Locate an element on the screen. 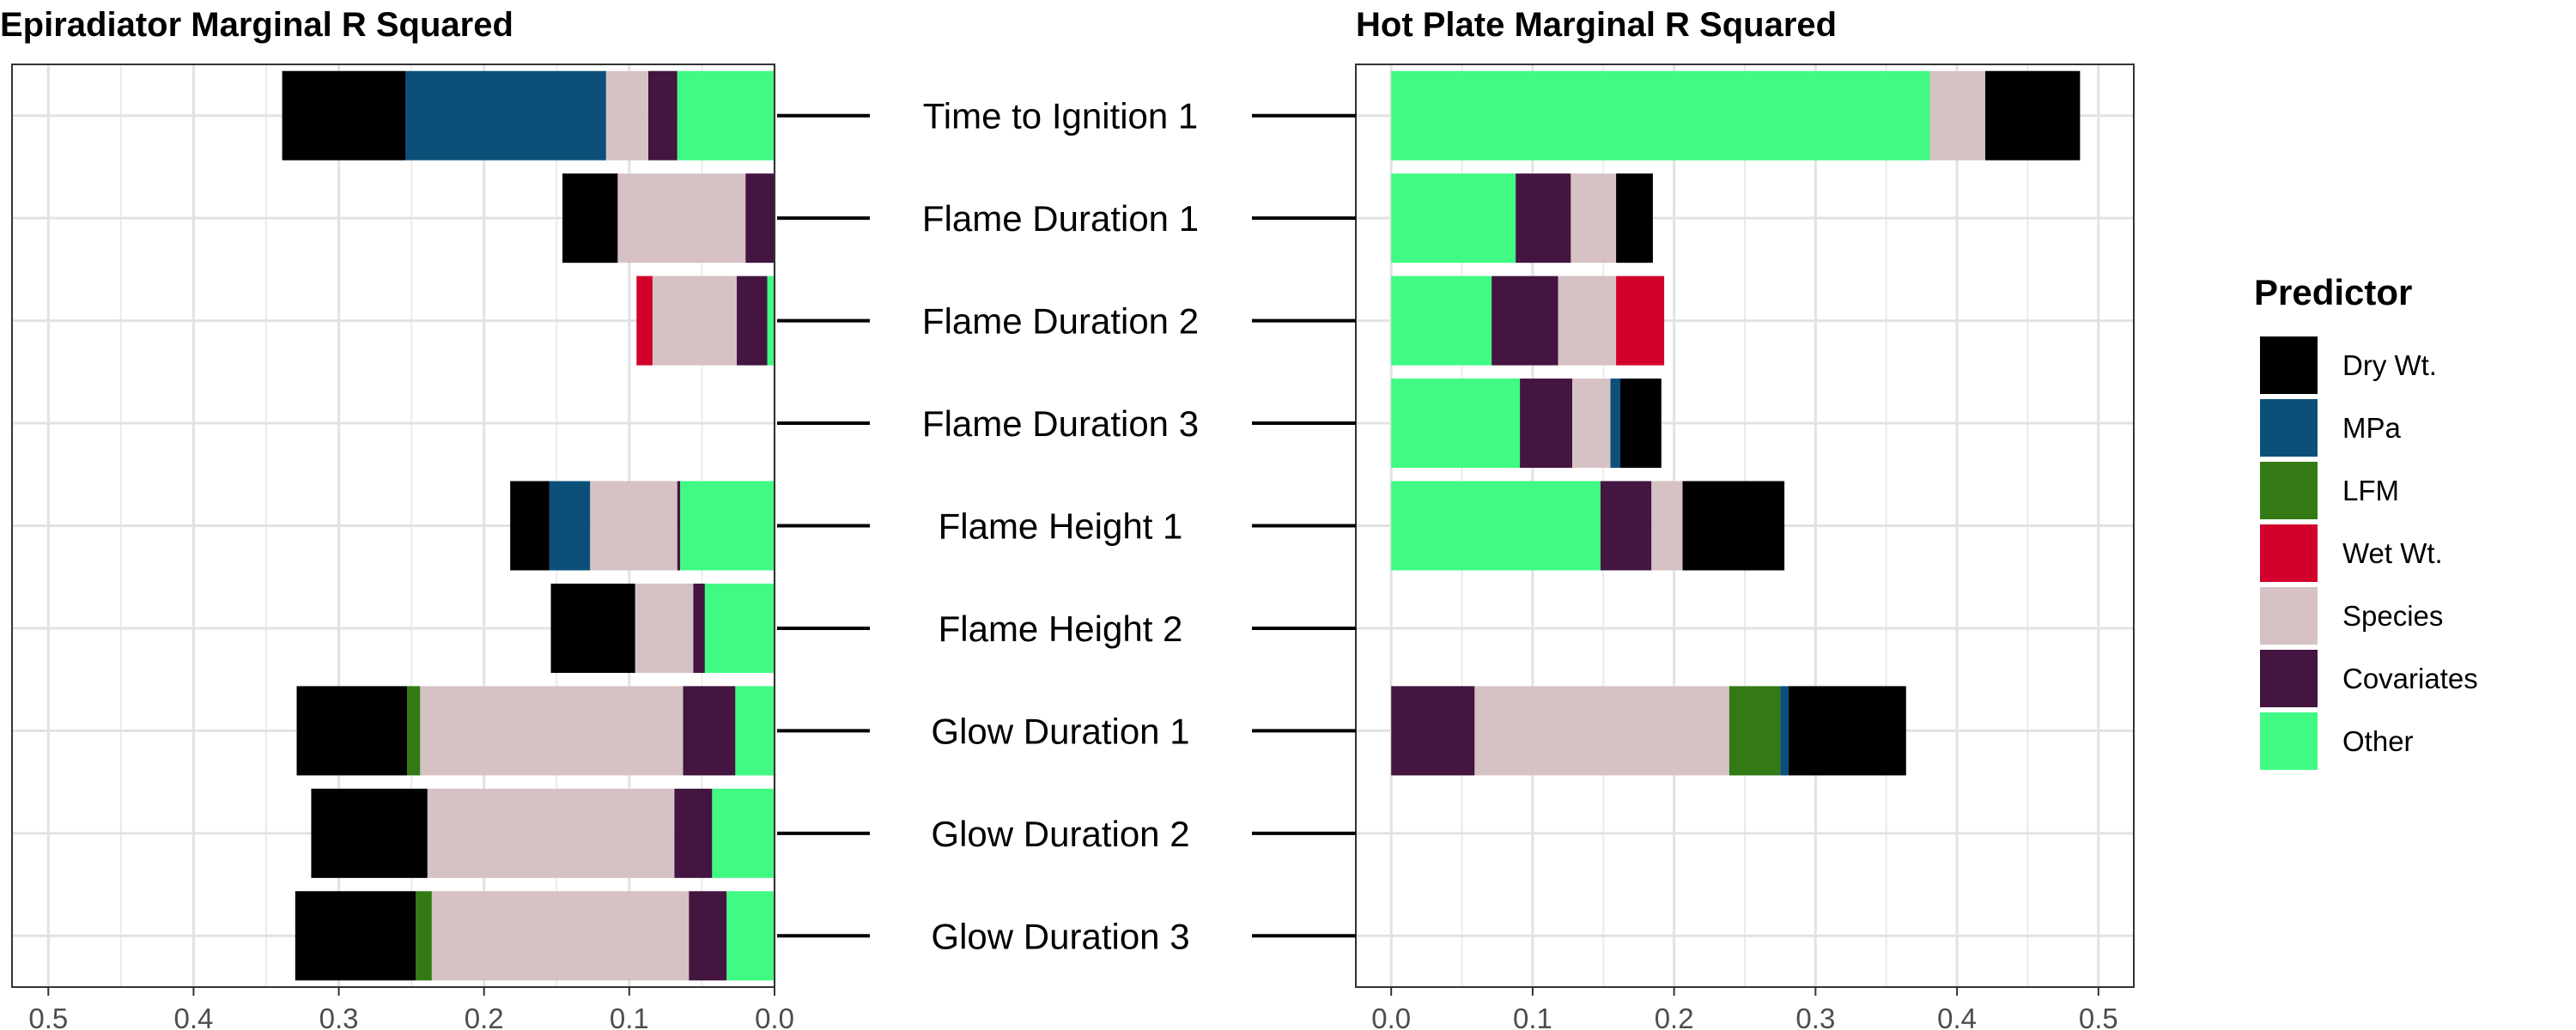 This screenshot has width=2576, height=1030. legend-label: Species is located at coordinates (2392, 616).